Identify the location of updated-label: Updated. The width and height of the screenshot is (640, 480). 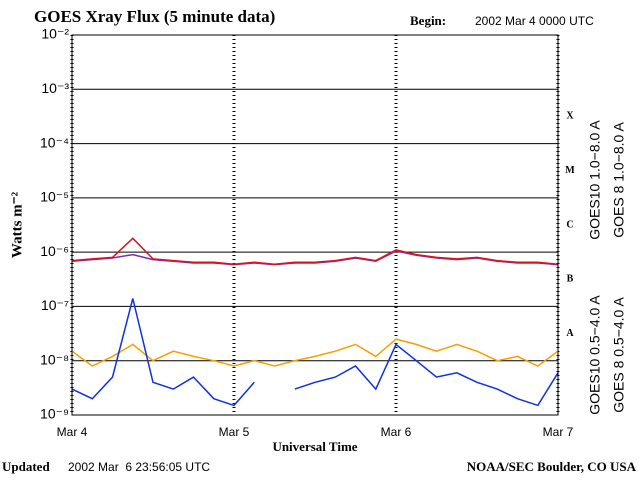
(26, 466).